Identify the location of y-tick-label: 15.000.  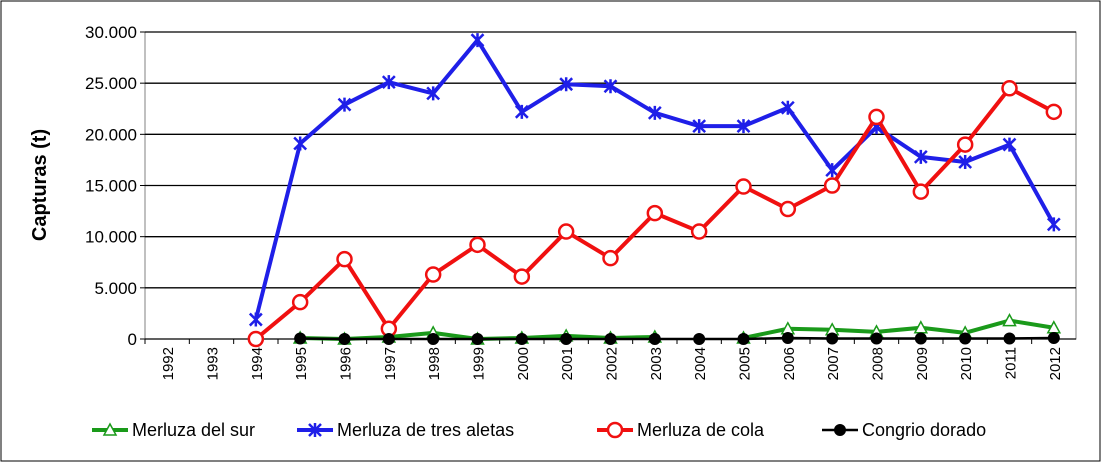
(111, 186).